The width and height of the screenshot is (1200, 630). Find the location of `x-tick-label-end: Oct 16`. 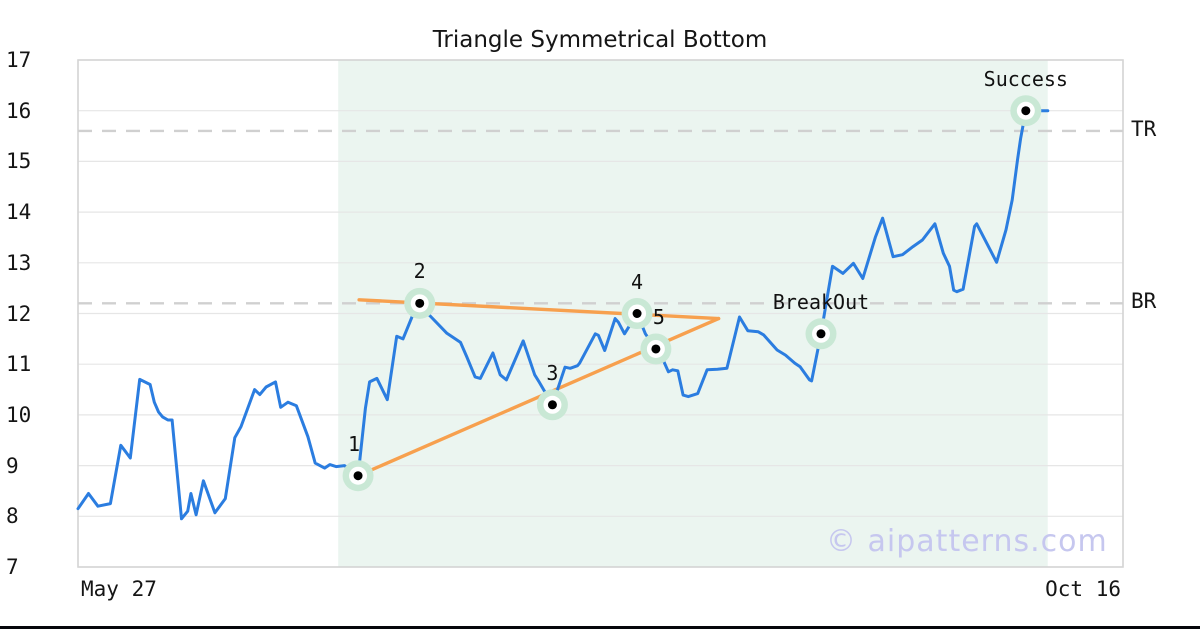

x-tick-label-end: Oct 16 is located at coordinates (1083, 589).